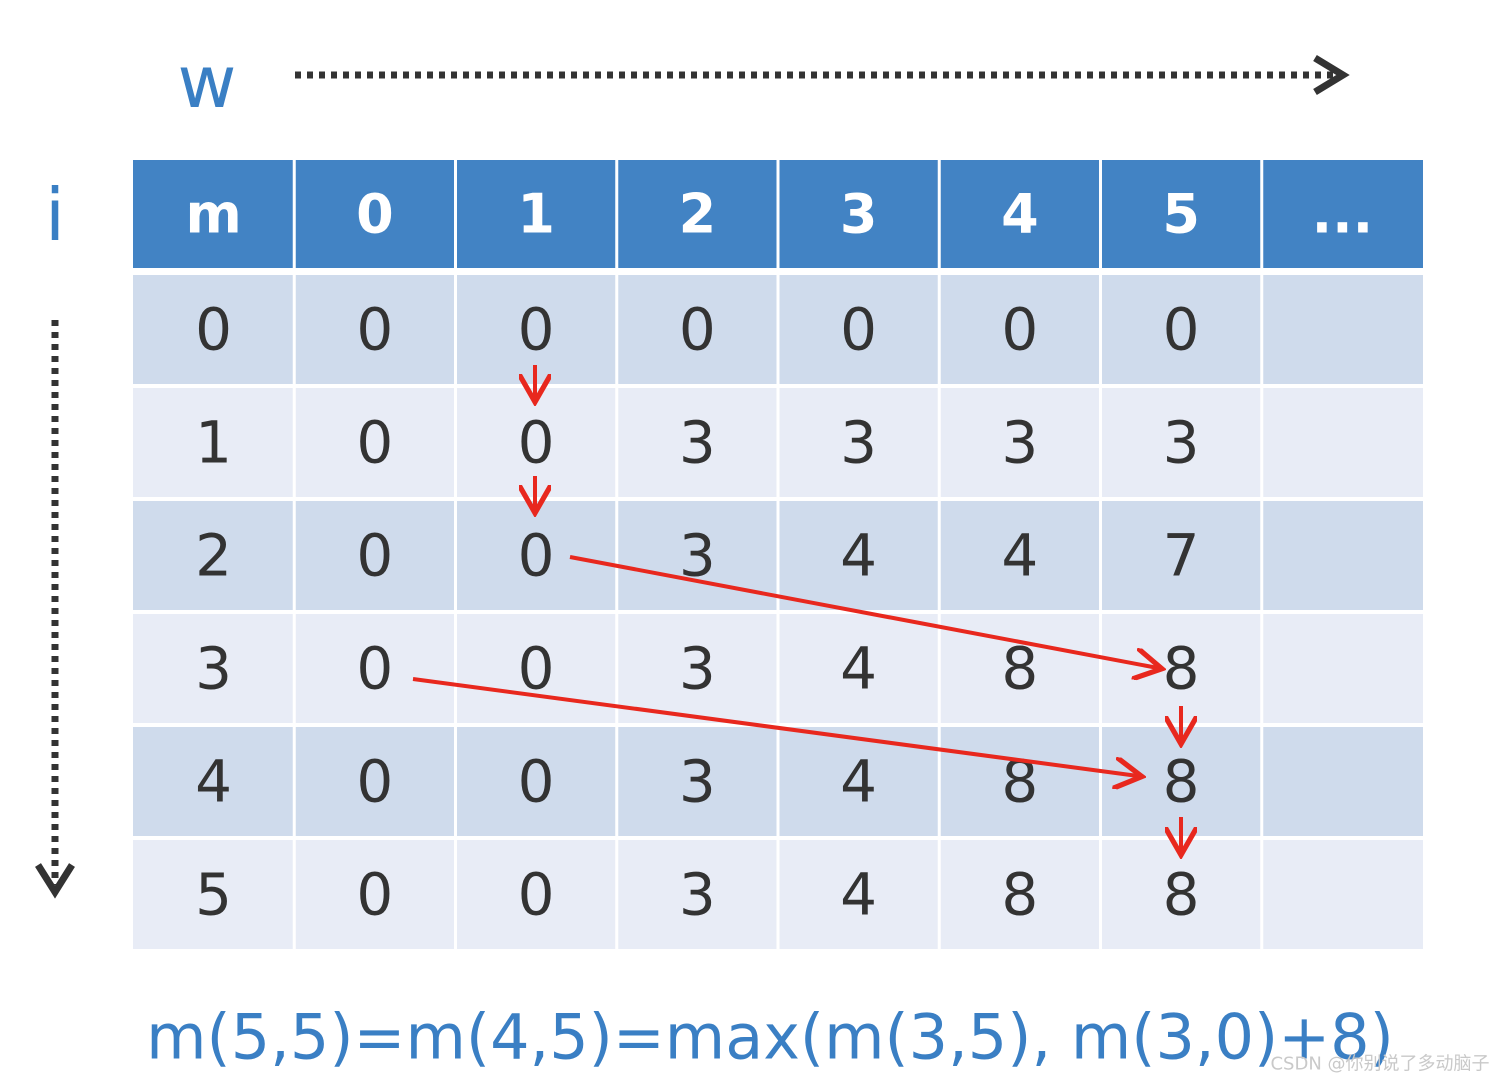 Image resolution: width=1511 pixels, height=1083 pixels. Describe the element at coordinates (770, 1037) in the screenshot. I see `formula: m(5,5)=m(4,5)=max(m(3,5), m(3,0)+8)` at that location.